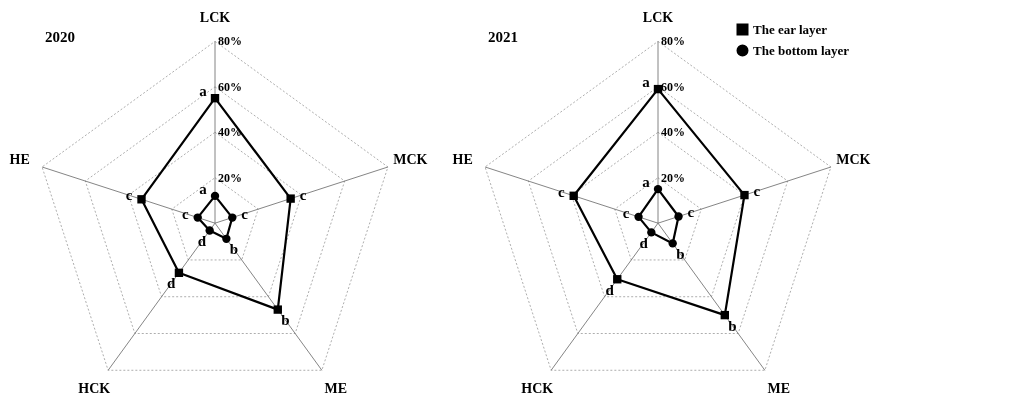 This screenshot has width=1019, height=420. Describe the element at coordinates (801, 50) in the screenshot. I see `legend-label: The bottom layer` at that location.